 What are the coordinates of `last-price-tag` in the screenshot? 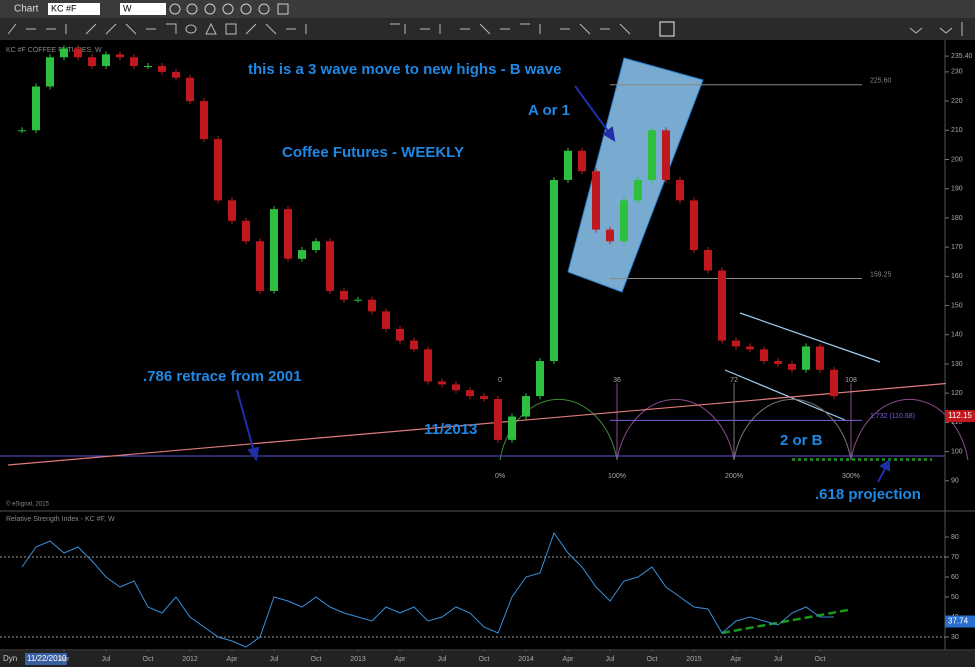 It's located at (960, 416).